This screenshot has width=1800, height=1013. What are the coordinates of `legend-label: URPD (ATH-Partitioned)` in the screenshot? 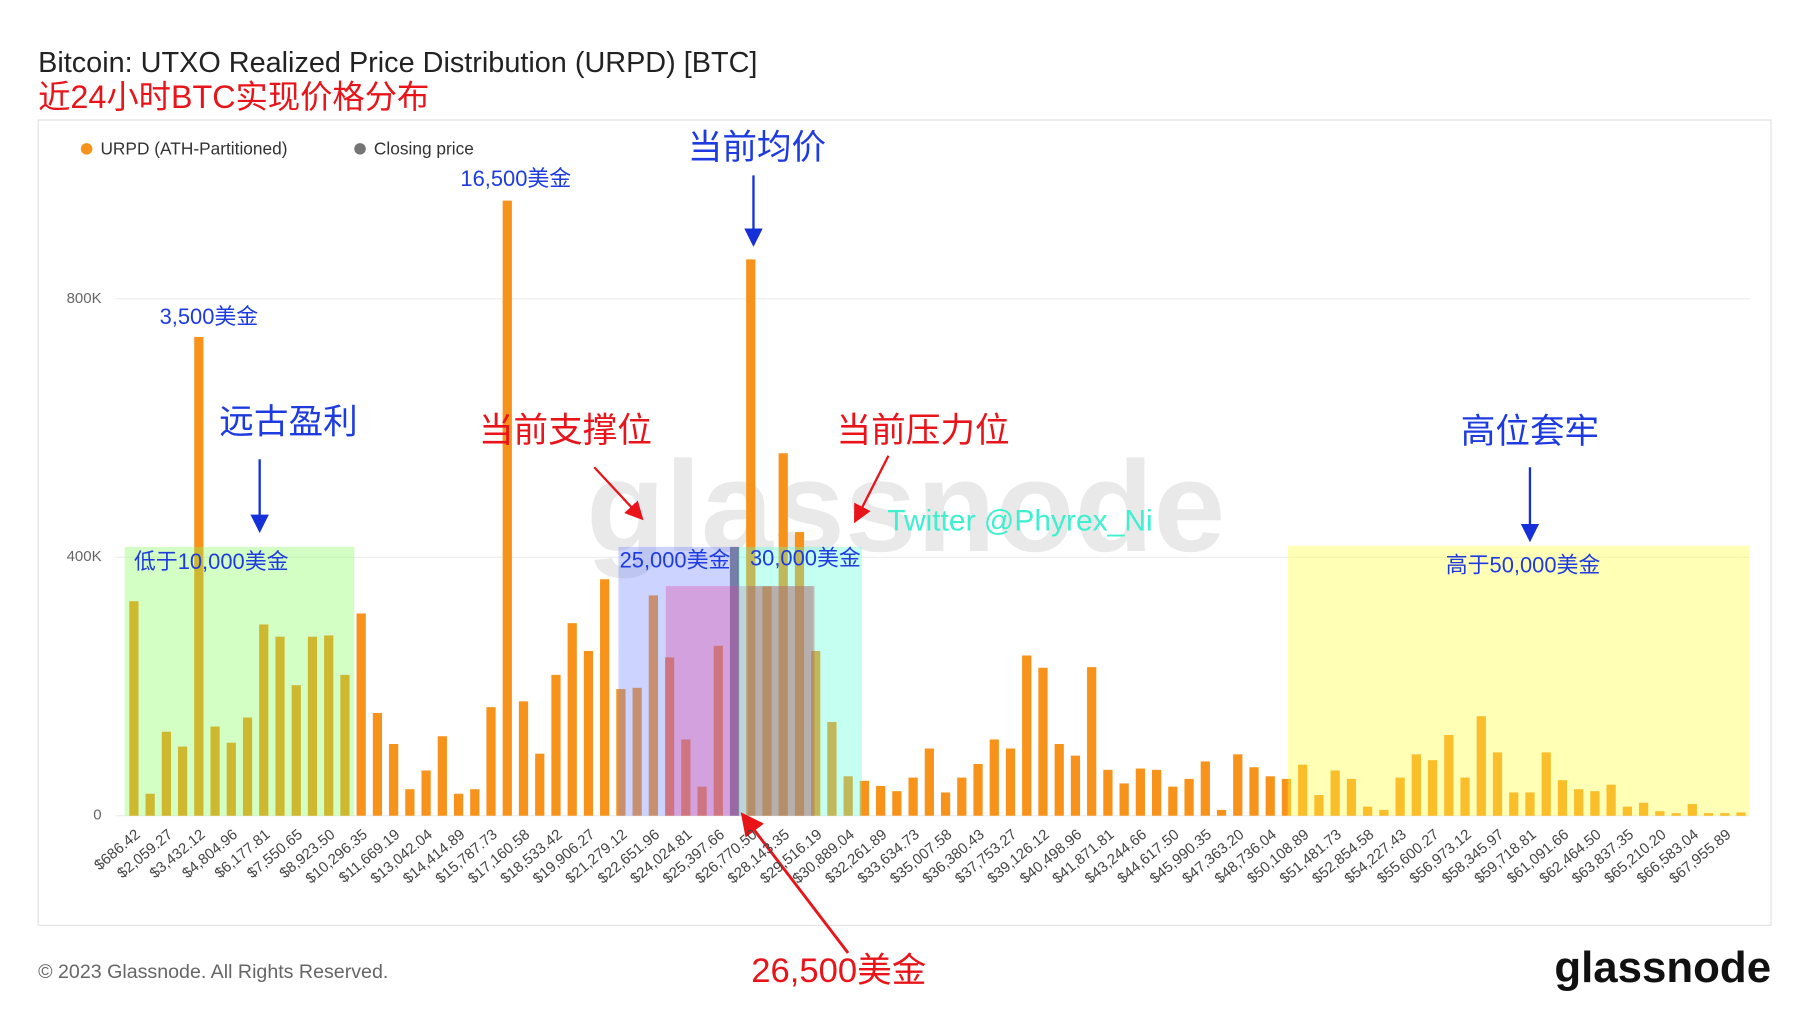 It's located at (193, 149).